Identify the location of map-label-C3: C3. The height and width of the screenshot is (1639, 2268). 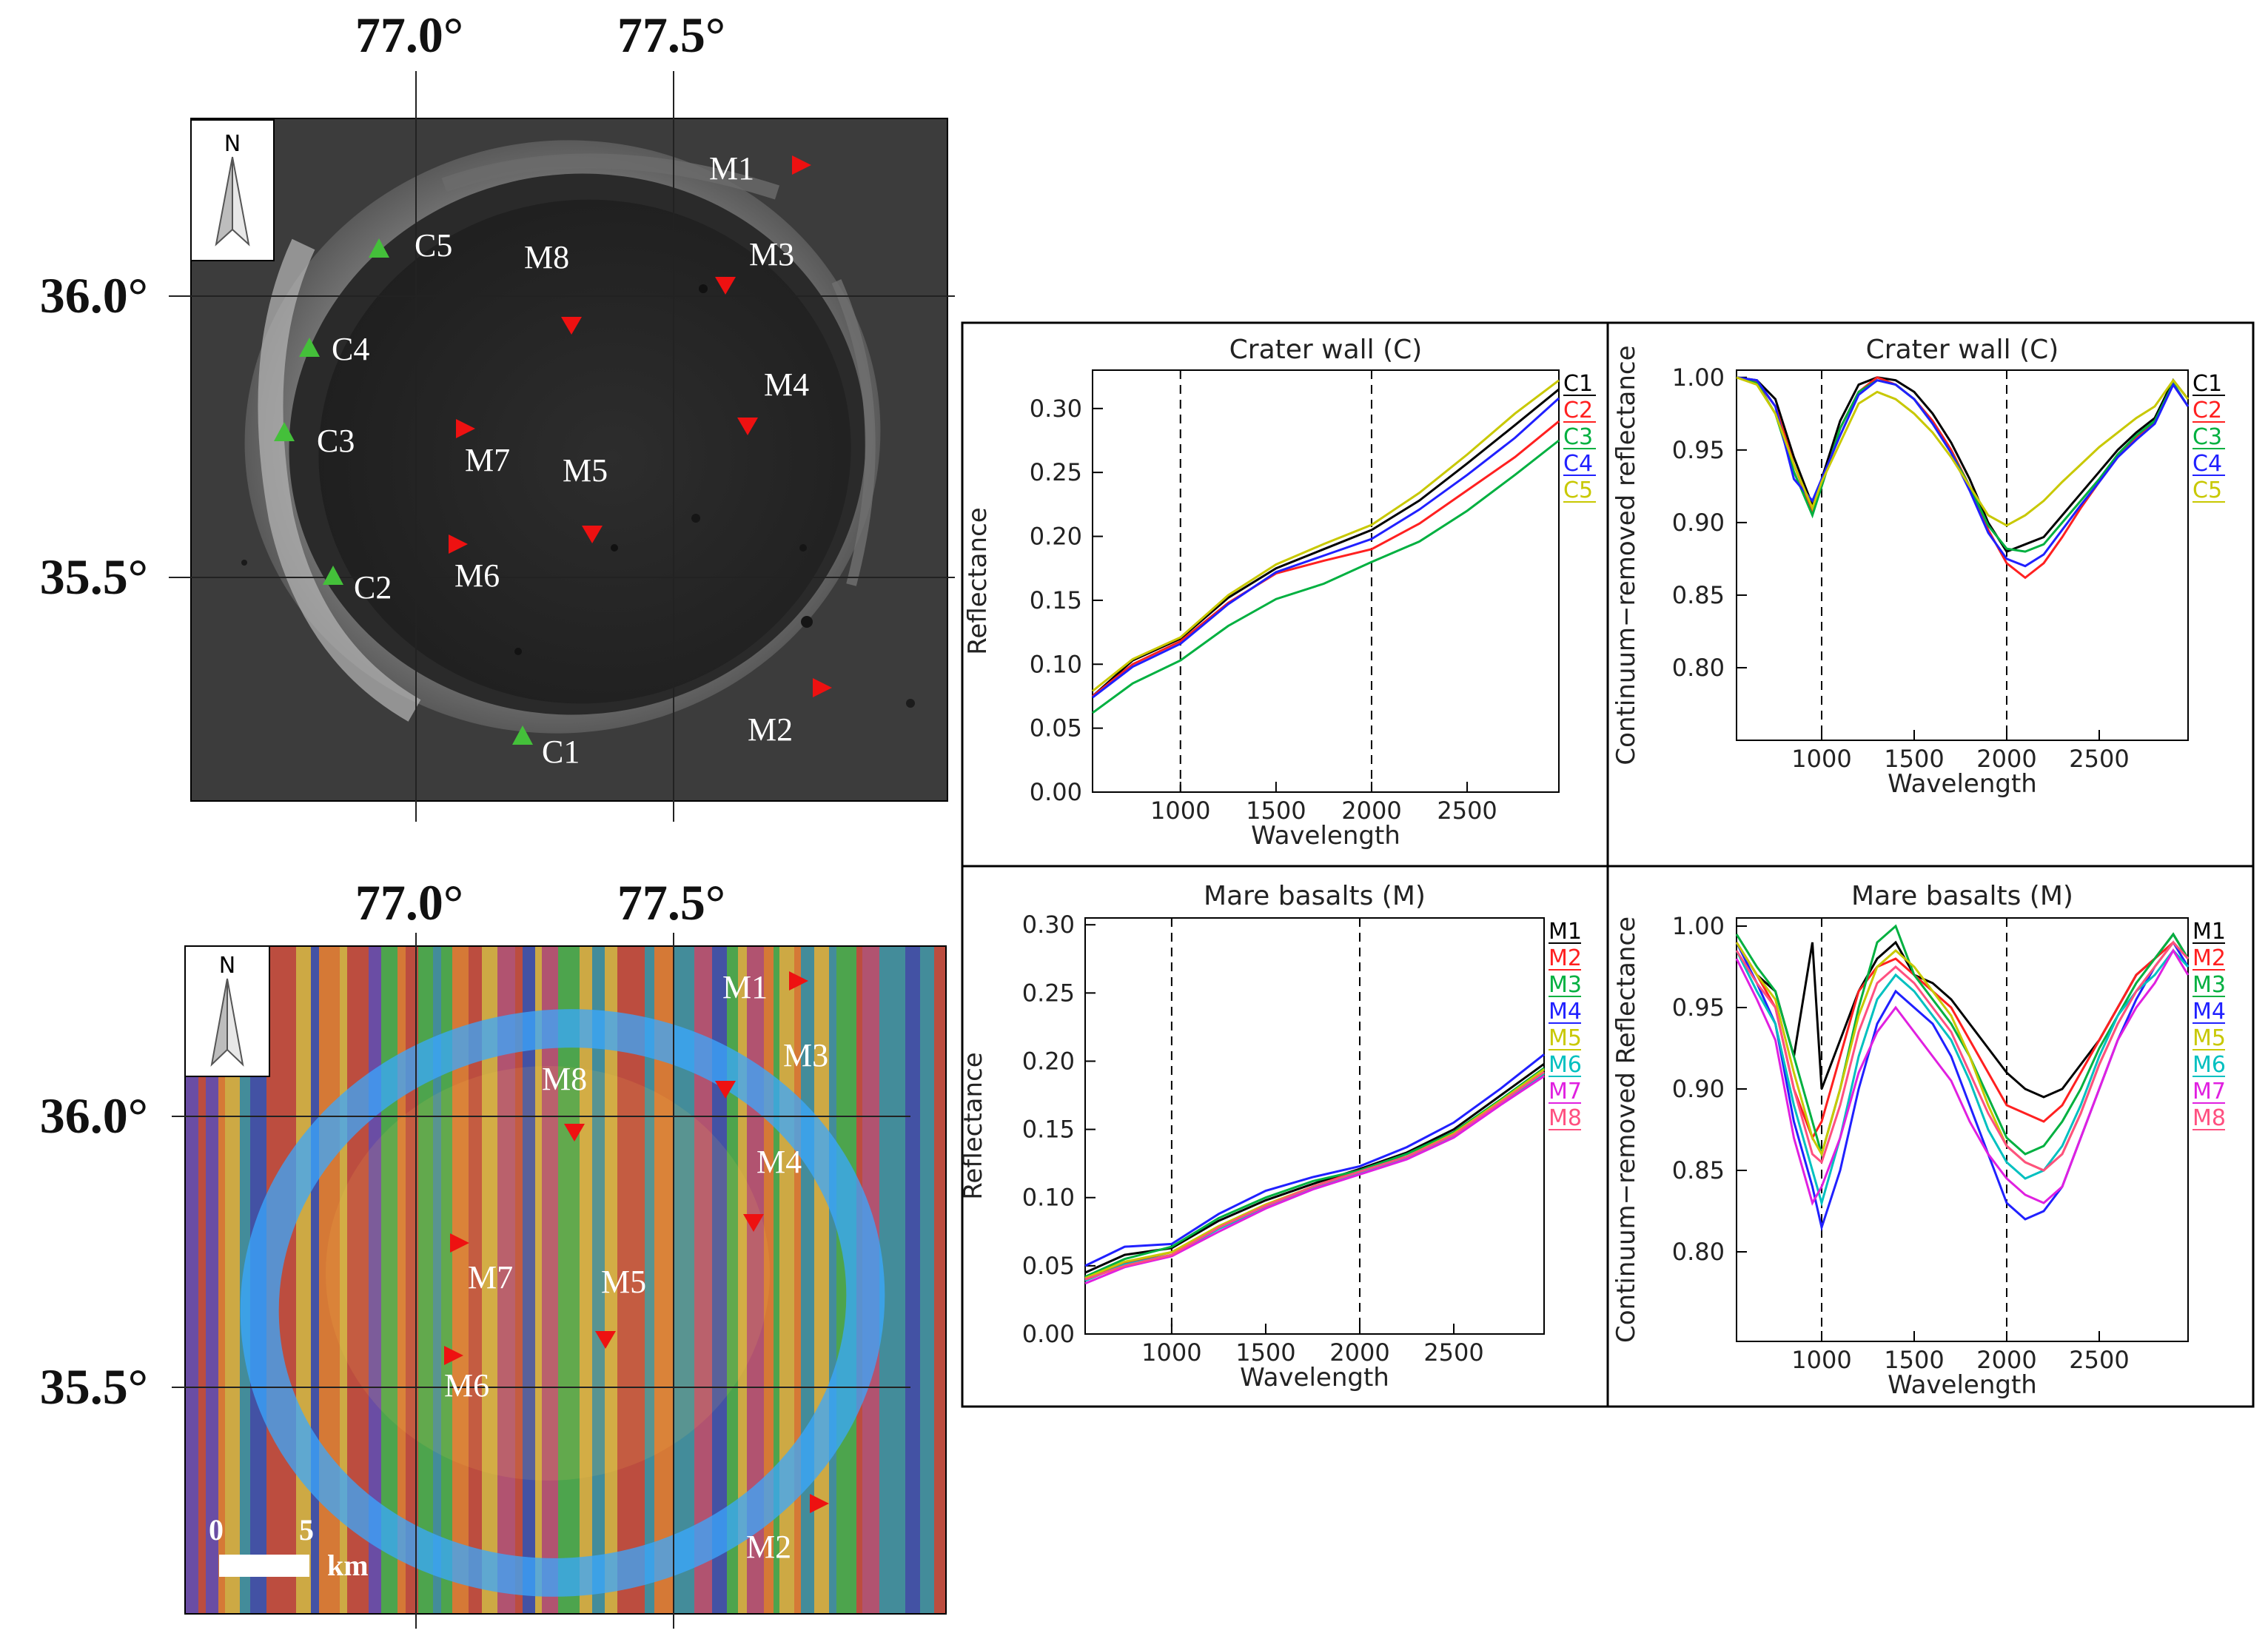
(336, 441).